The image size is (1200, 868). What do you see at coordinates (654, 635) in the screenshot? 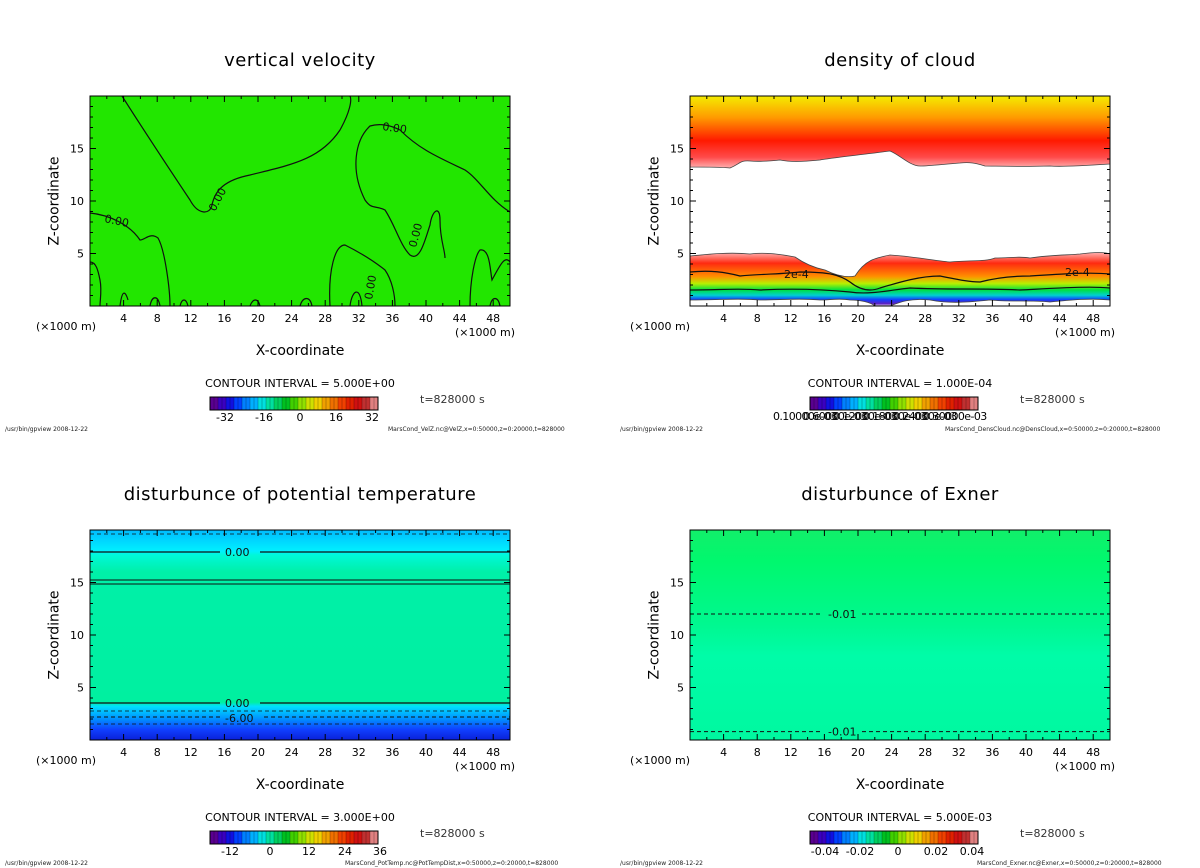
I see `y-axis-label: Z-coordinate` at bounding box center [654, 635].